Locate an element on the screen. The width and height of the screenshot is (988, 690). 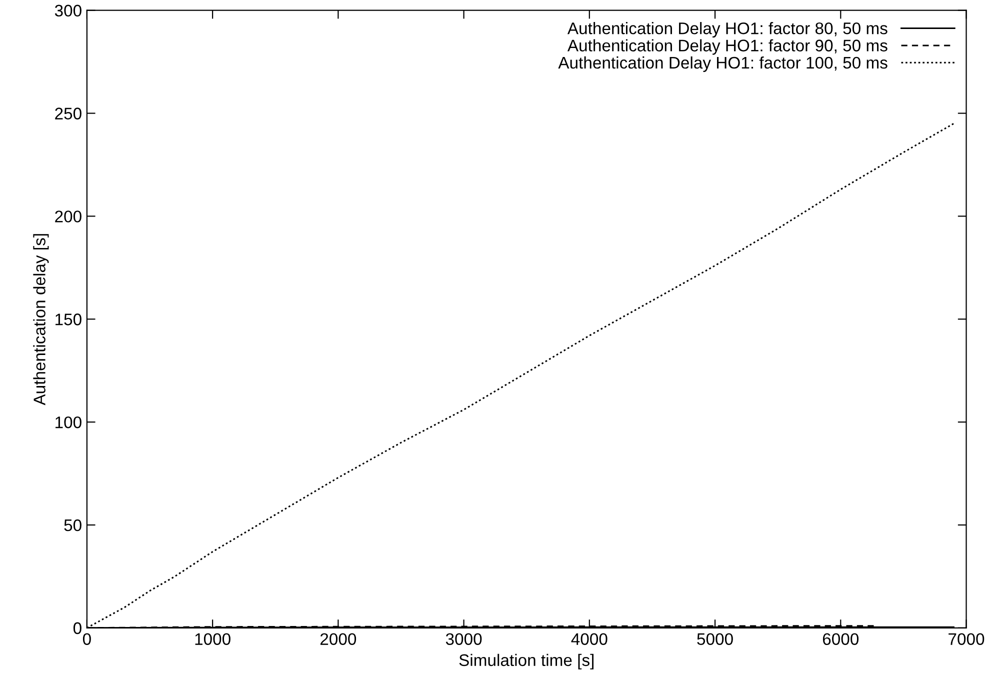
x-tick-label: 2000 is located at coordinates (338, 639).